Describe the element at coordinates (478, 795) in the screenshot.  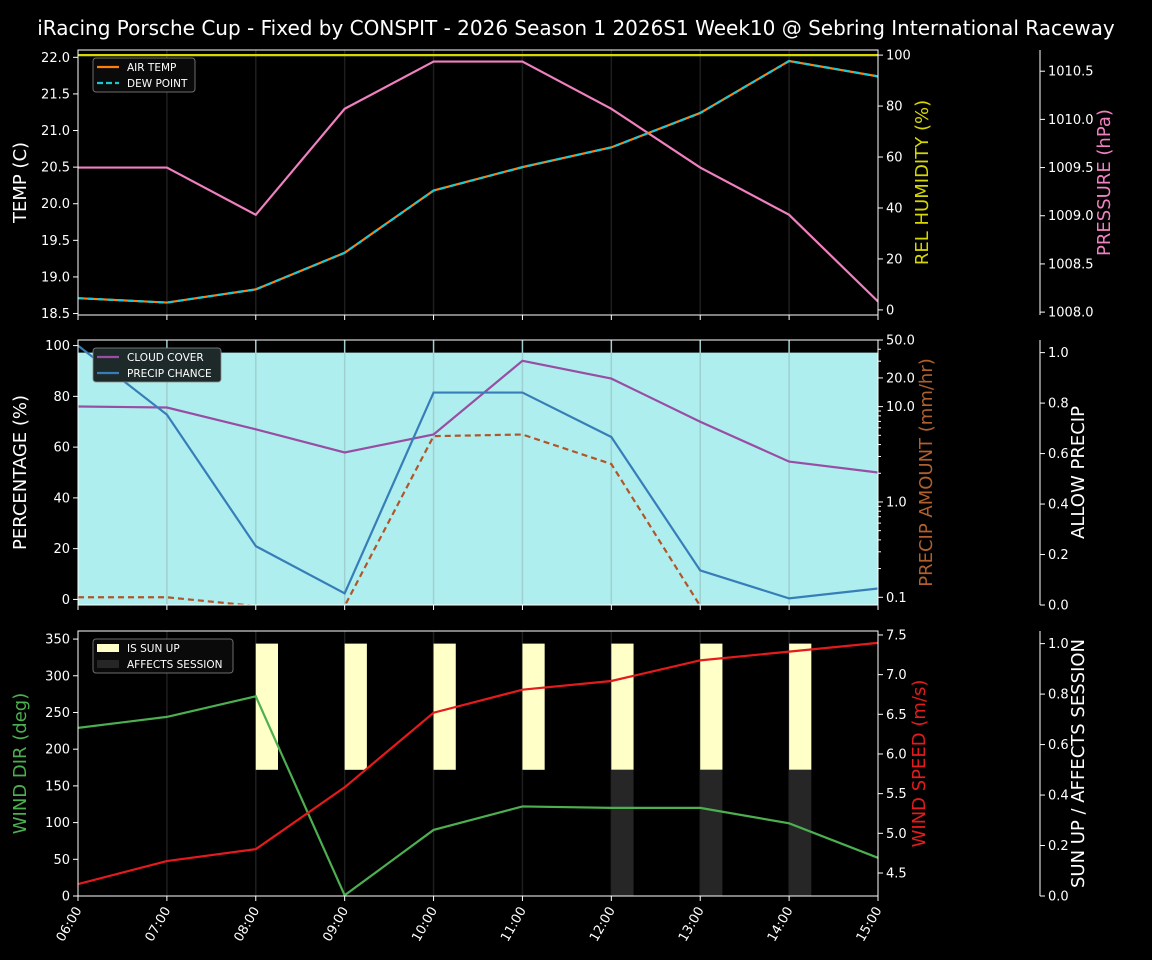
I see `wind-dir-line` at that location.